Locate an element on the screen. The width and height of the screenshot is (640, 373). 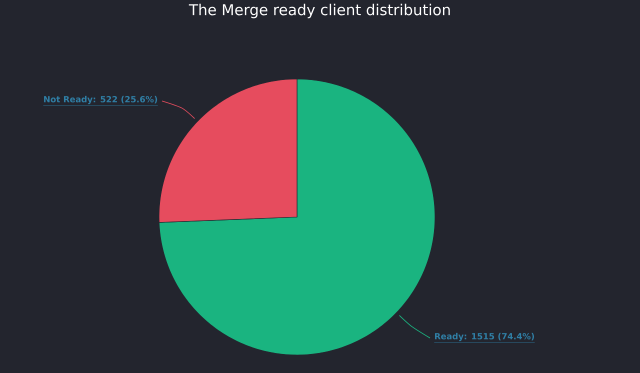
data-label: : 522 (25.6%) is located at coordinates (126, 100).